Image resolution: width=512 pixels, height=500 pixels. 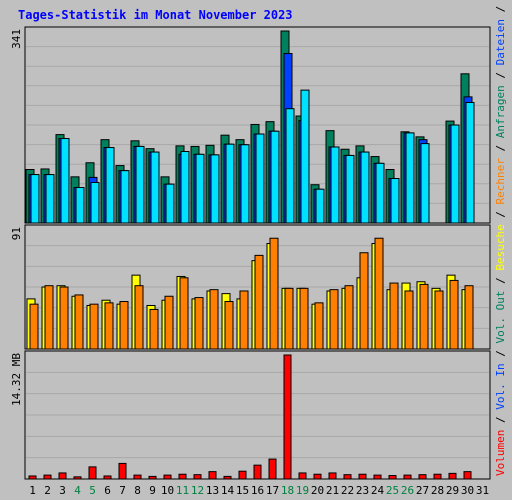 I want to click on legend-item: Vol. Out, so click(x=500, y=317).